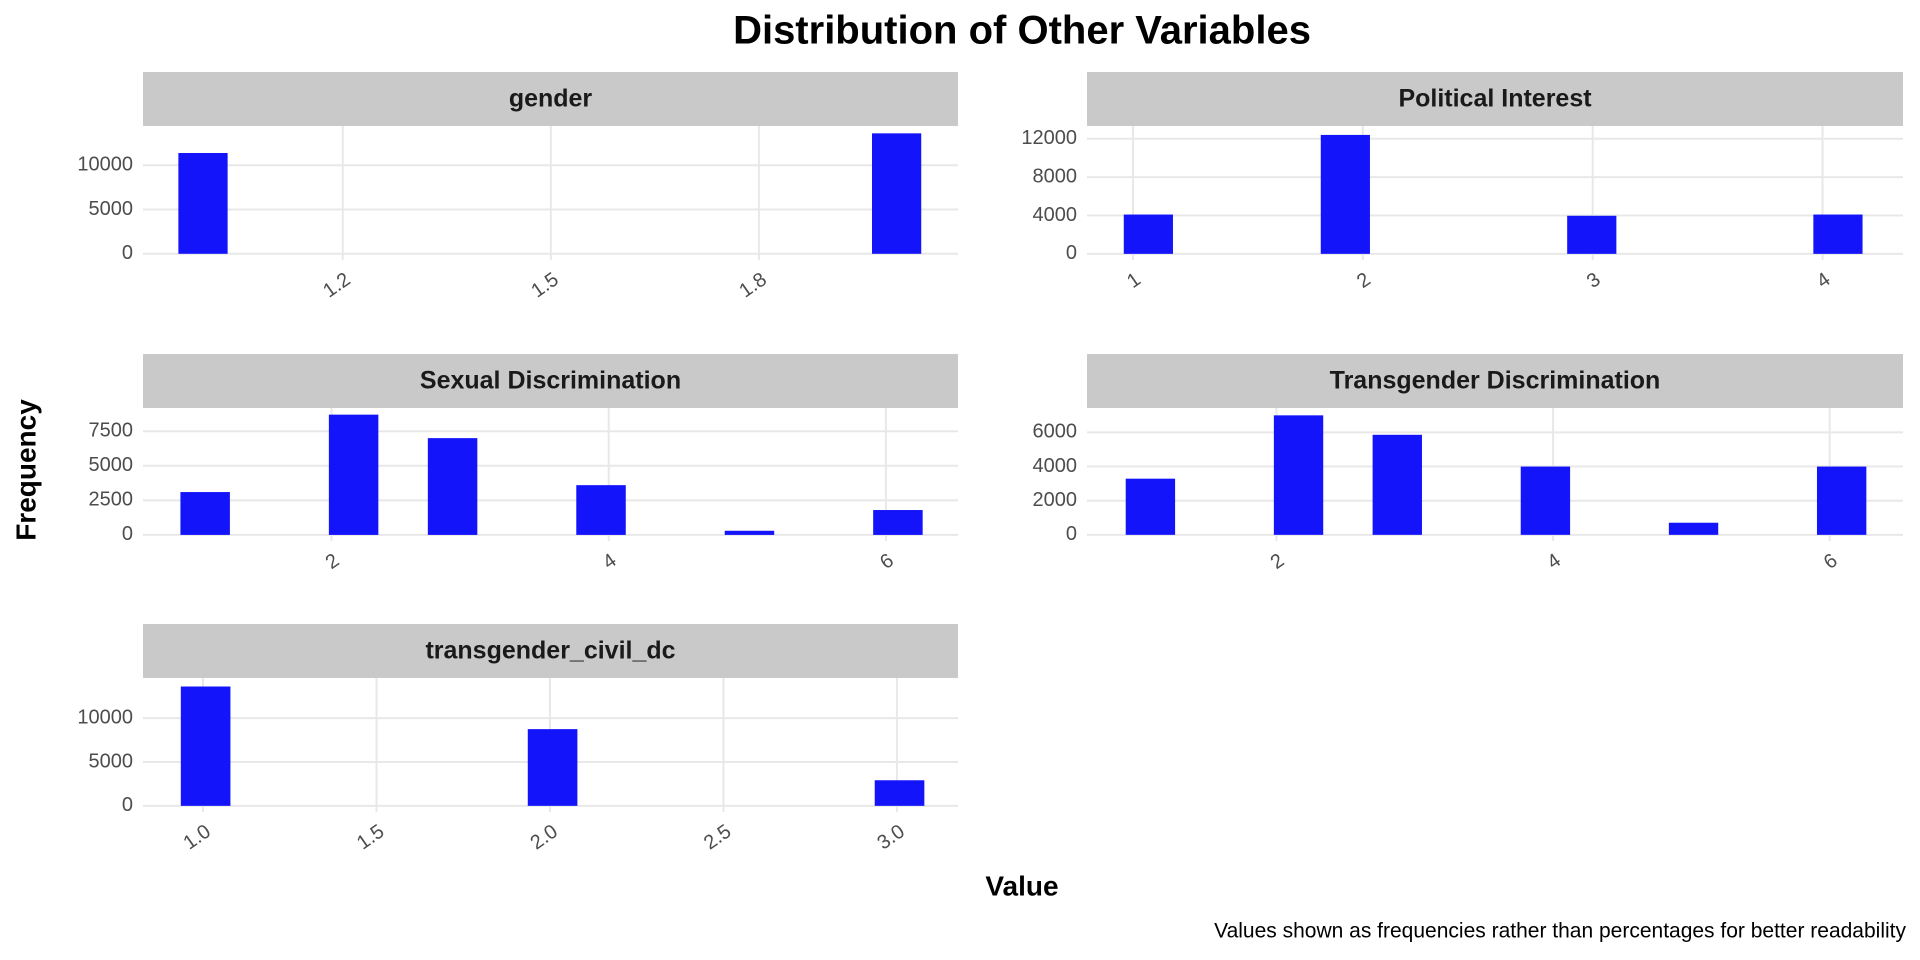 This screenshot has width=1920, height=960. I want to click on y-tick-label: 6000, so click(1055, 432).